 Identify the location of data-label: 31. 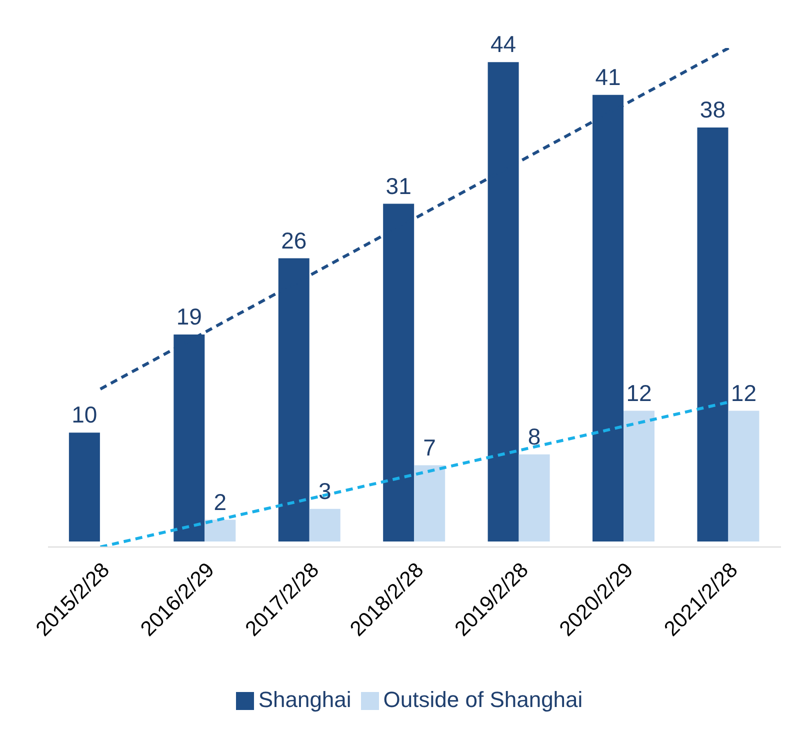
(399, 185).